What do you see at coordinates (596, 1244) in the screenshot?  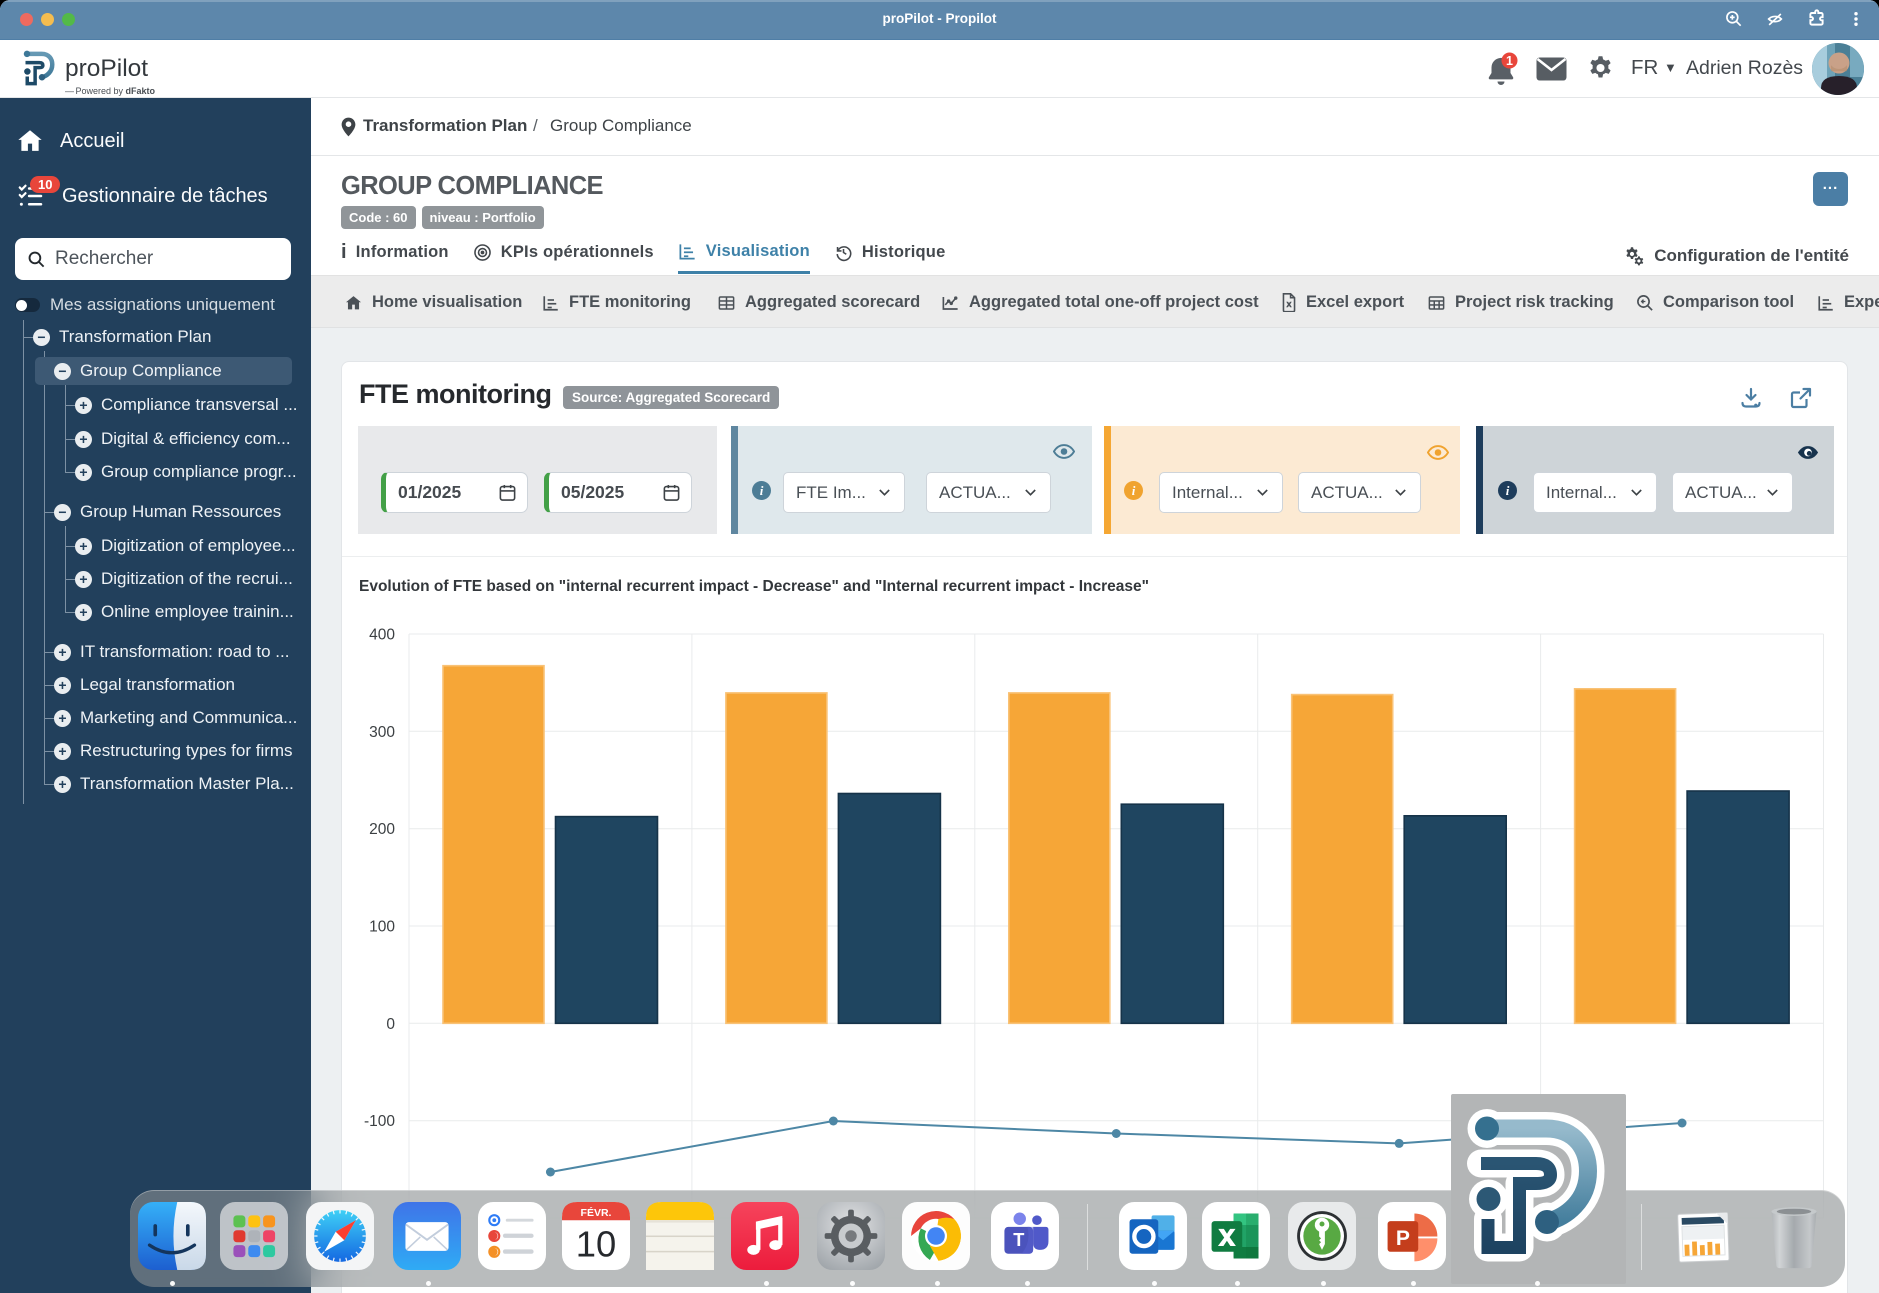 I see `svg-text: 10` at bounding box center [596, 1244].